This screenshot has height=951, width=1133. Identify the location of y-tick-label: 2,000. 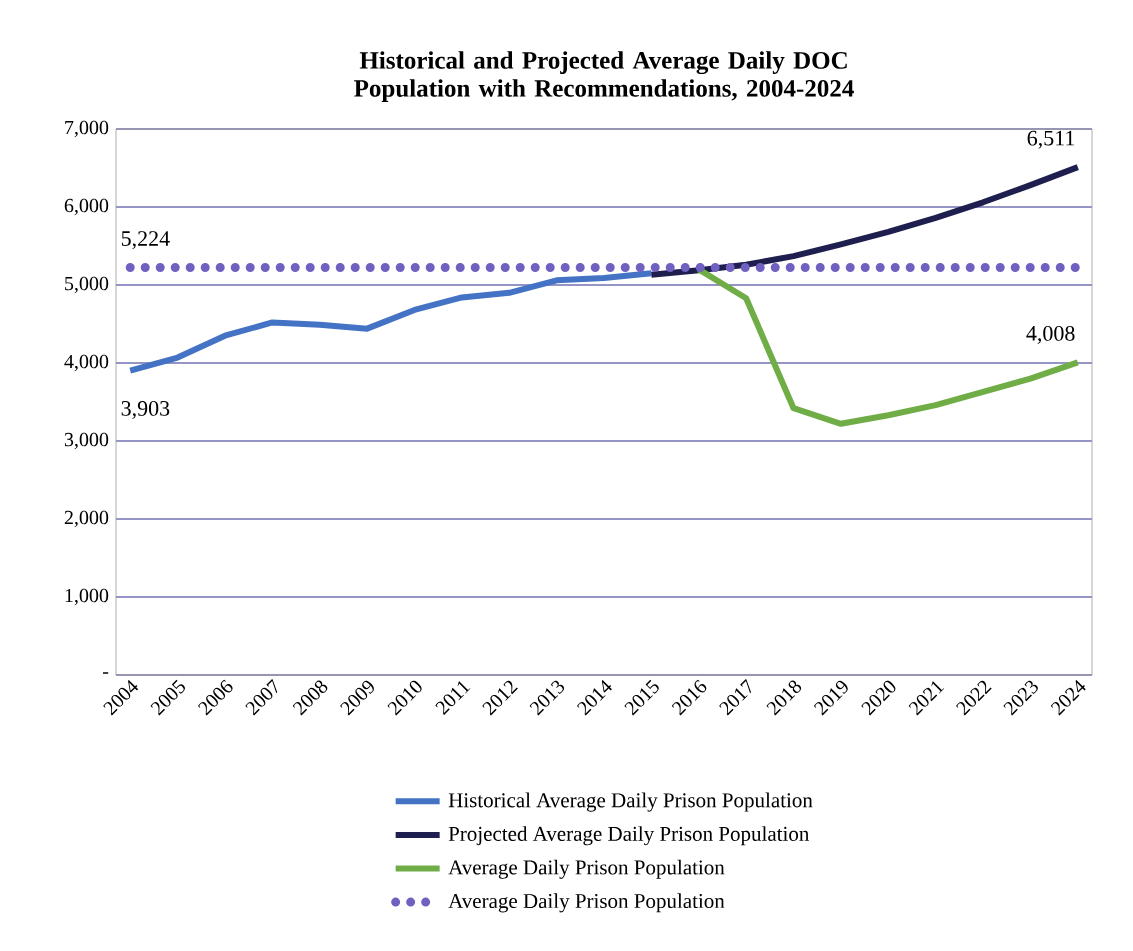
(86, 519).